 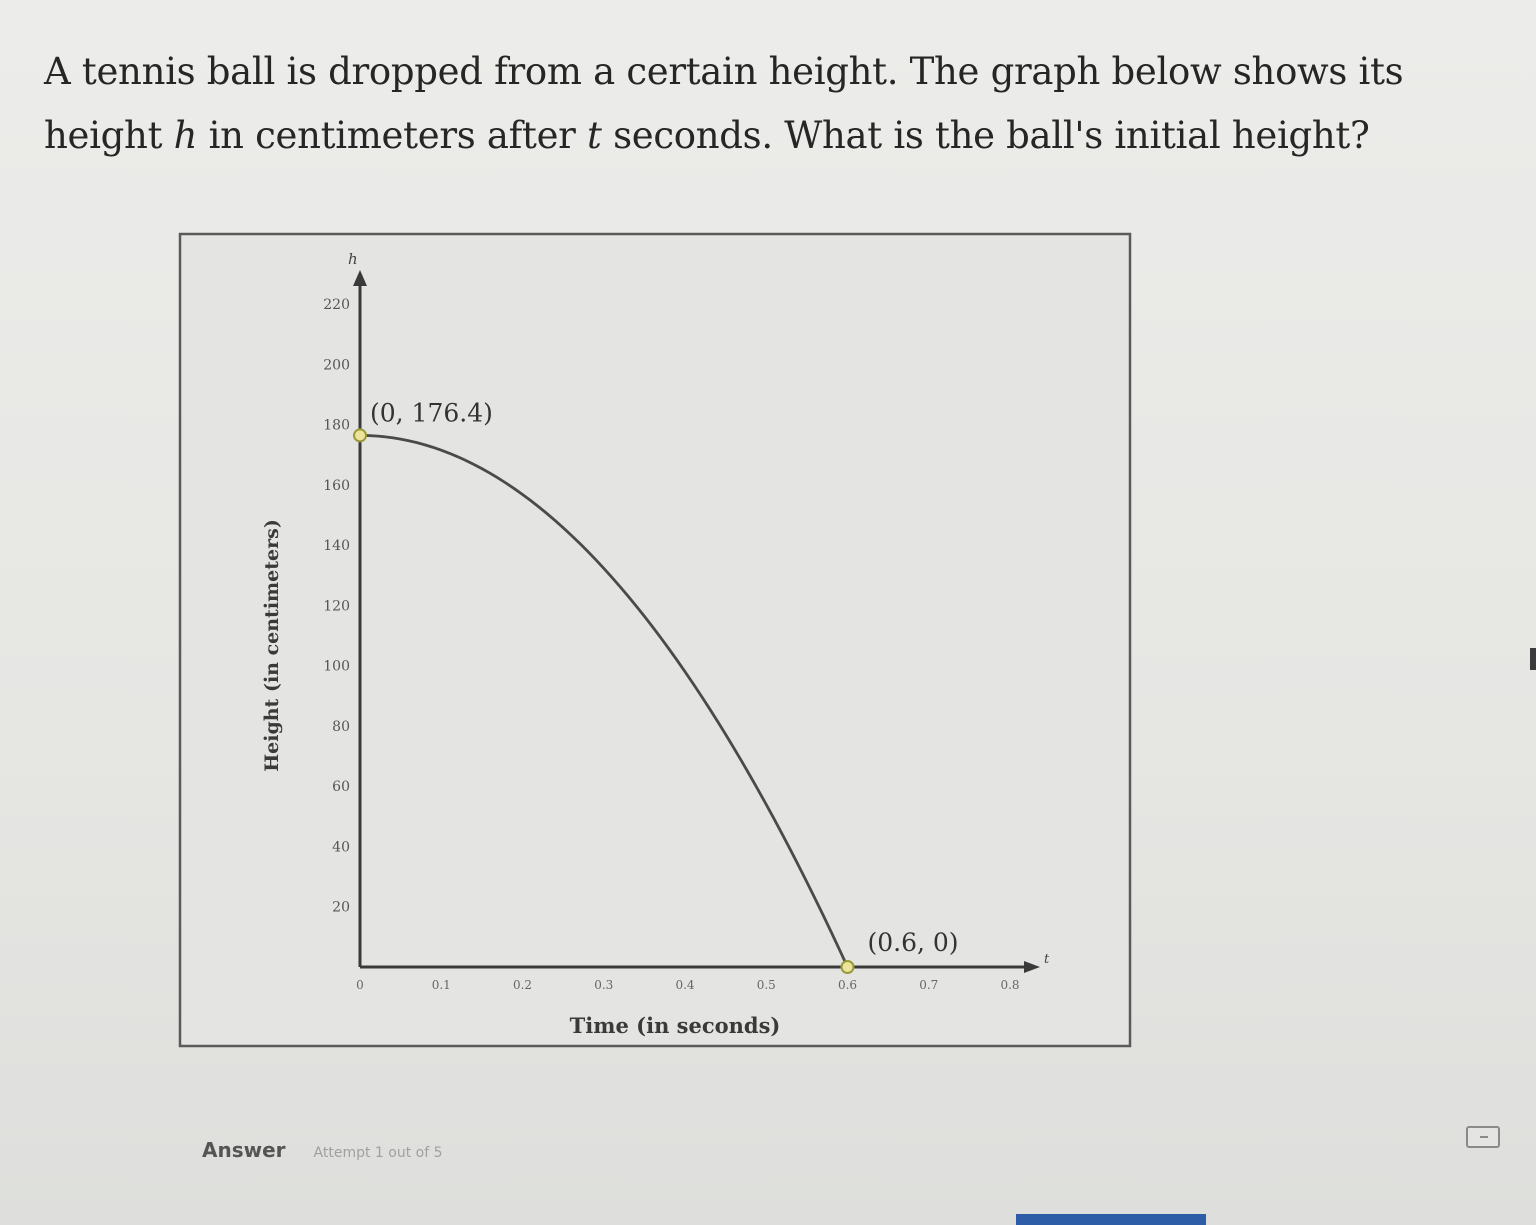 I want to click on x-tick-label: 0.8, so click(x=1009, y=985).